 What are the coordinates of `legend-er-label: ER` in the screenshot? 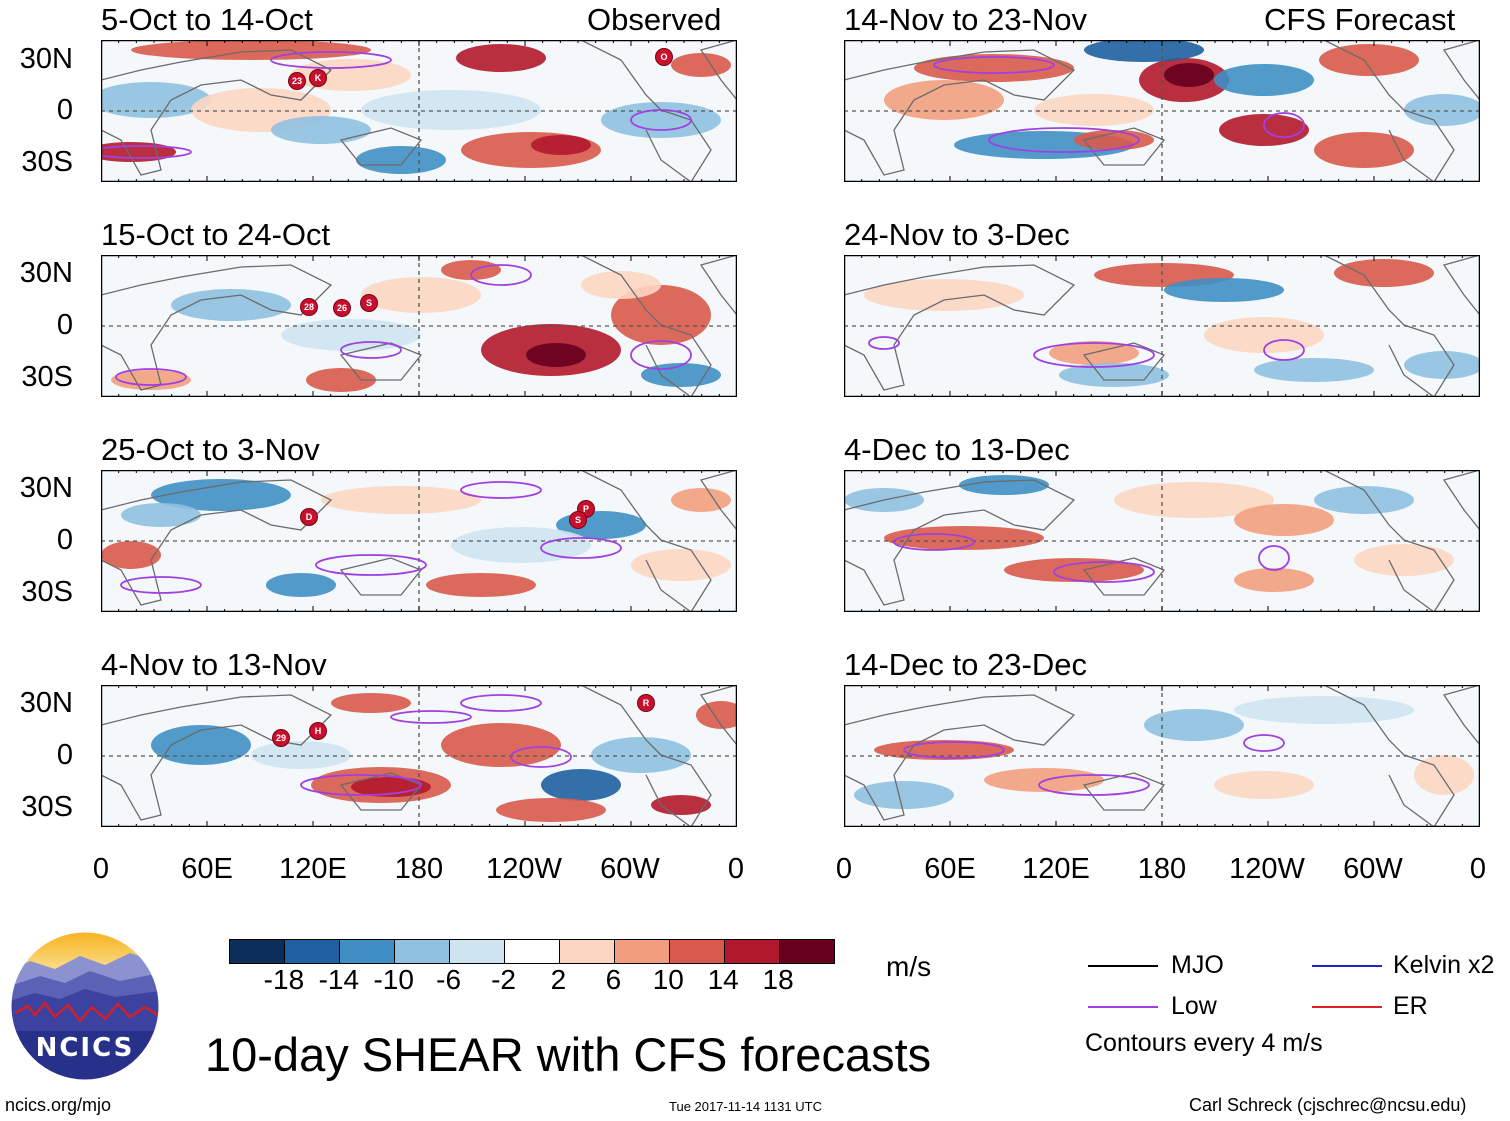 It's located at (1410, 1006).